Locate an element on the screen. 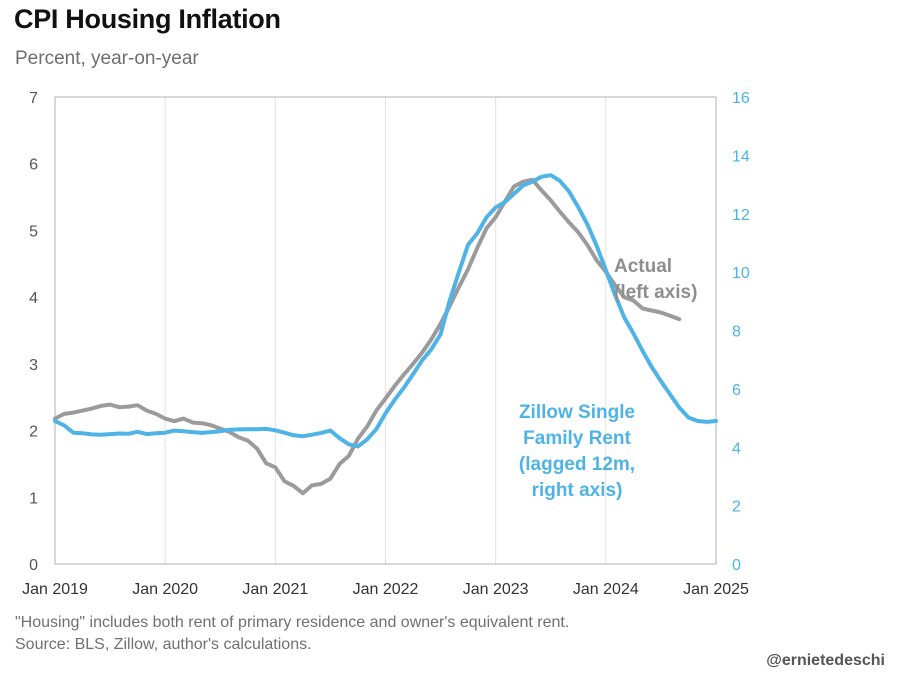  y-left-tick-label: 2 is located at coordinates (33, 432).